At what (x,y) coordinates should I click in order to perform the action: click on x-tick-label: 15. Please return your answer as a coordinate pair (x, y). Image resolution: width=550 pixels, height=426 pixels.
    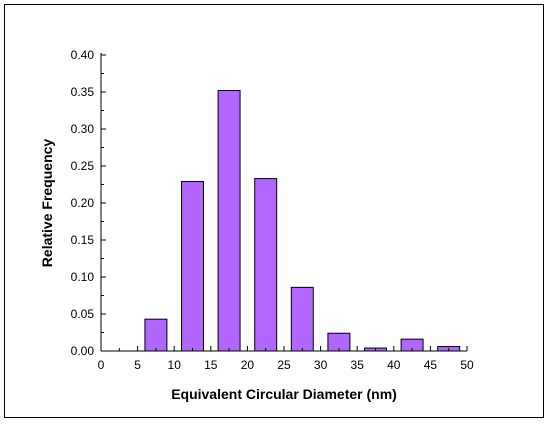
    Looking at the image, I should click on (211, 365).